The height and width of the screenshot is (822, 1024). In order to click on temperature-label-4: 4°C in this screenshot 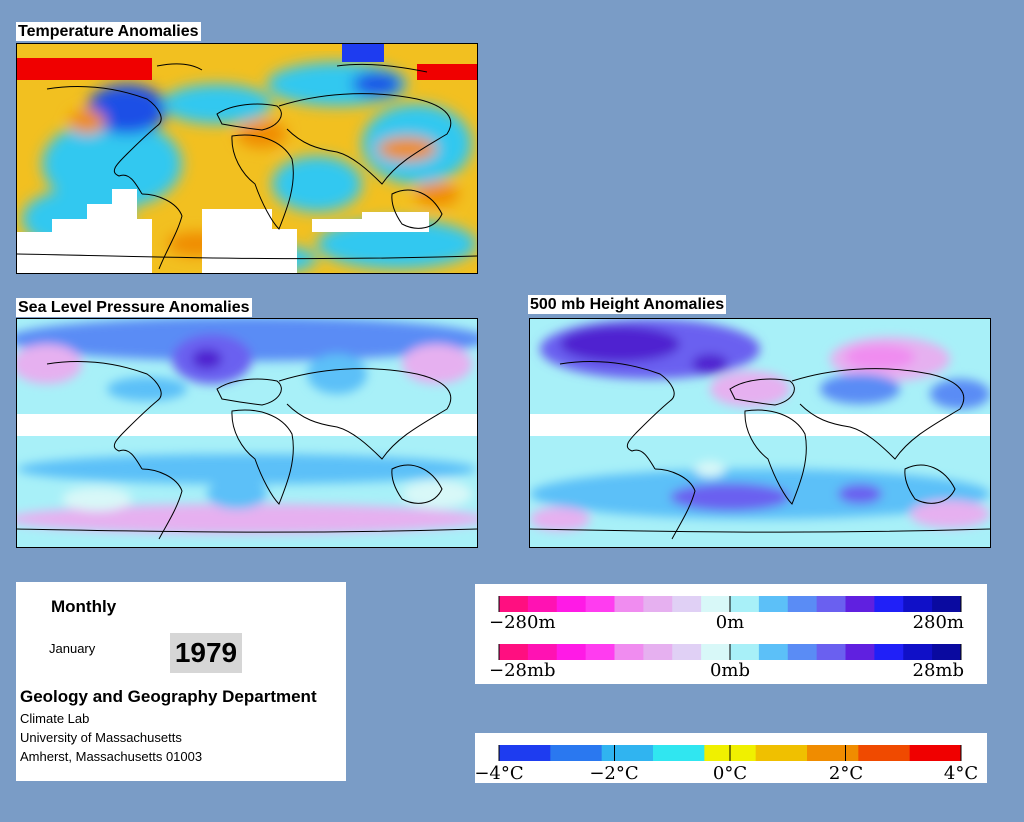, I will do `click(961, 773)`.